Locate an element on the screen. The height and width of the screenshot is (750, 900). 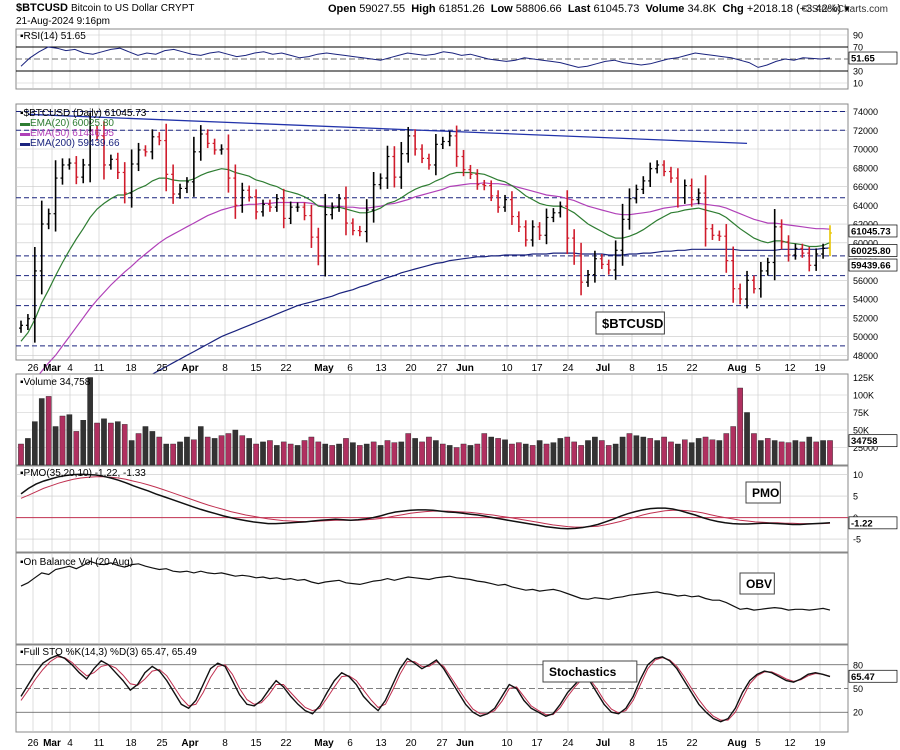
price-legend-ema200: ▬EMA(200) 59439.66 is located at coordinates (70, 143).